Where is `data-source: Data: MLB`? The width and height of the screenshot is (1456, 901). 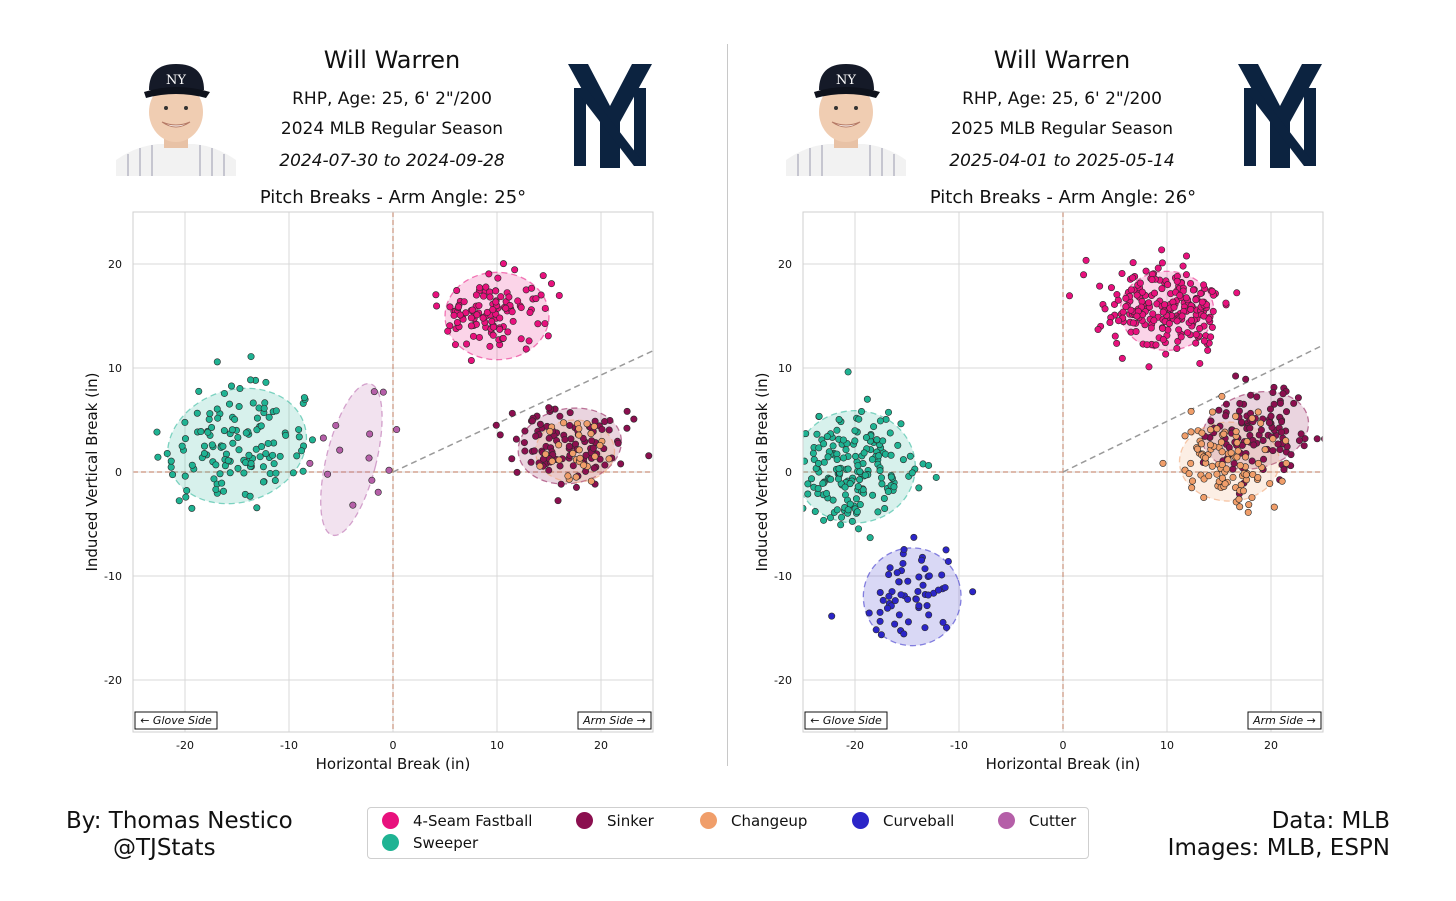 data-source: Data: MLB is located at coordinates (1330, 821).